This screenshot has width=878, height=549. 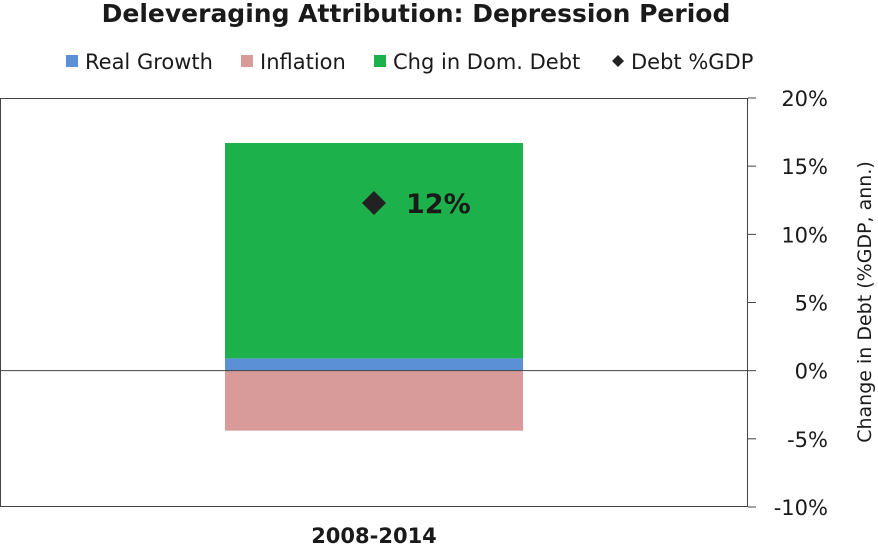 I want to click on bar-segment-chg-in-dom-debt, so click(x=374, y=250).